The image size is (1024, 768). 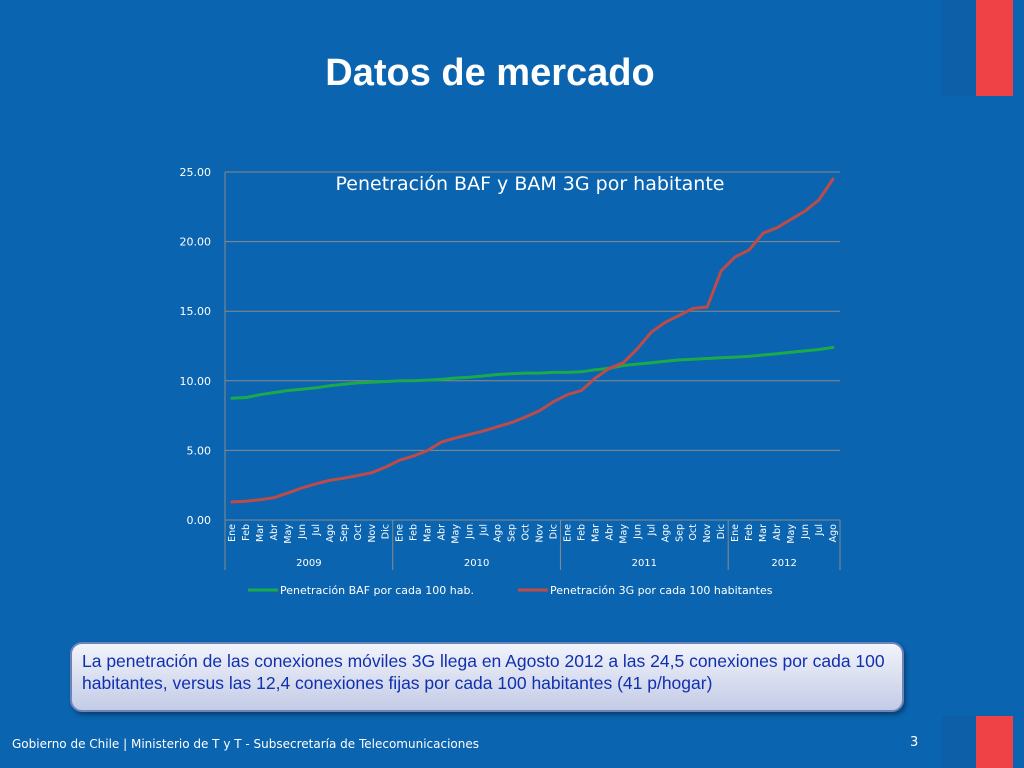 What do you see at coordinates (783, 563) in the screenshot?
I see `year-label: 2012` at bounding box center [783, 563].